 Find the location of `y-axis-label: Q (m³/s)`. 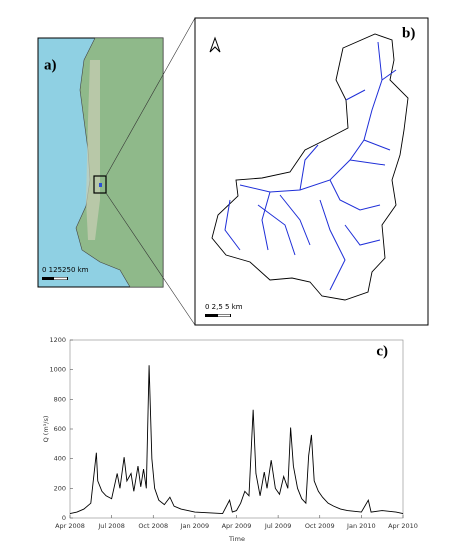

y-axis-label: Q (m³/s) is located at coordinates (46, 429).